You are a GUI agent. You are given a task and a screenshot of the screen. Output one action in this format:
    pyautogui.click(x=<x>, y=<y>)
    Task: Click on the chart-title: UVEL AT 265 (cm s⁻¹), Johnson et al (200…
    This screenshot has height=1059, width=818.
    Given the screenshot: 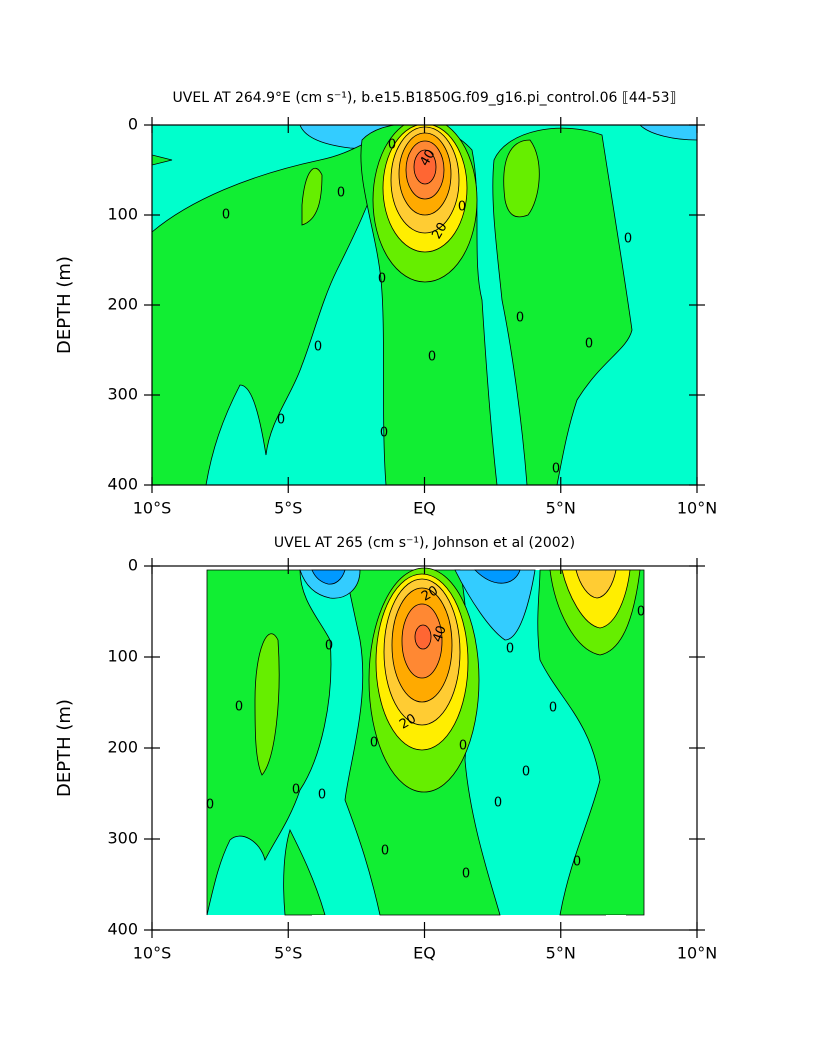 What is the action you would take?
    pyautogui.click(x=424, y=543)
    